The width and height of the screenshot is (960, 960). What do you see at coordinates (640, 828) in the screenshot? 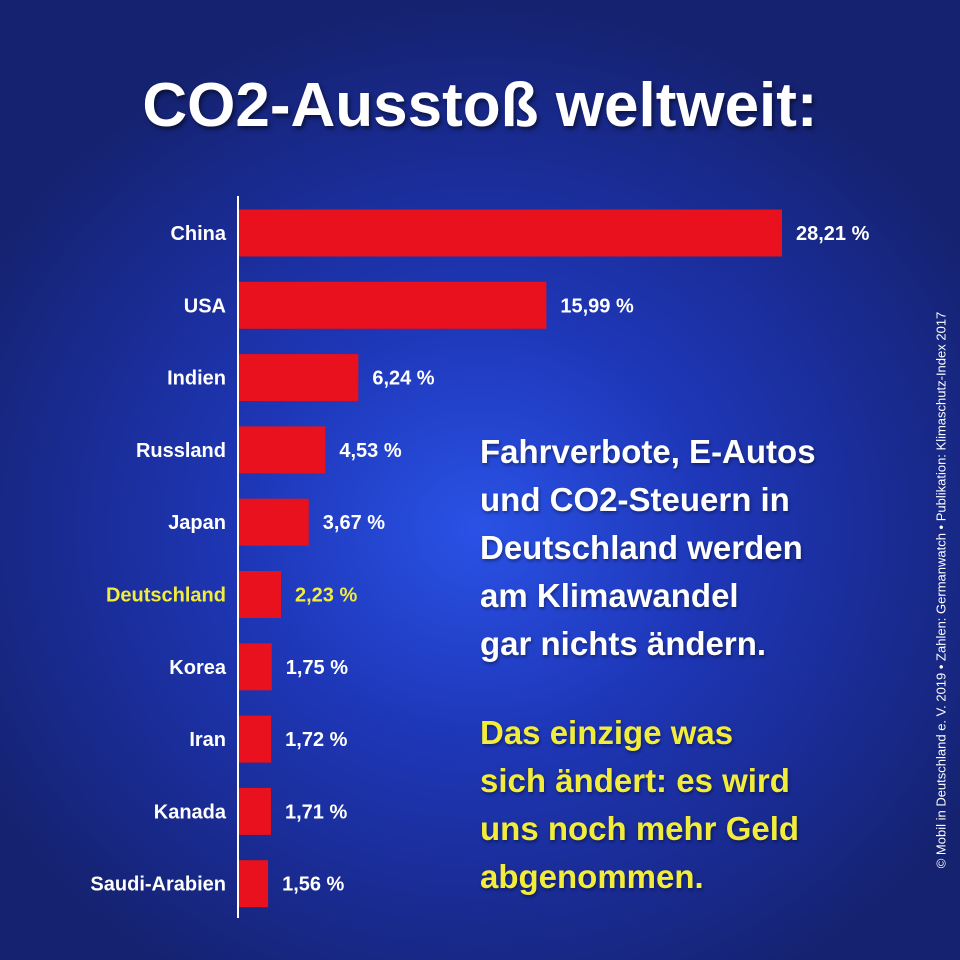
I see `highlight-message-line: uns noch mehr Geld` at bounding box center [640, 828].